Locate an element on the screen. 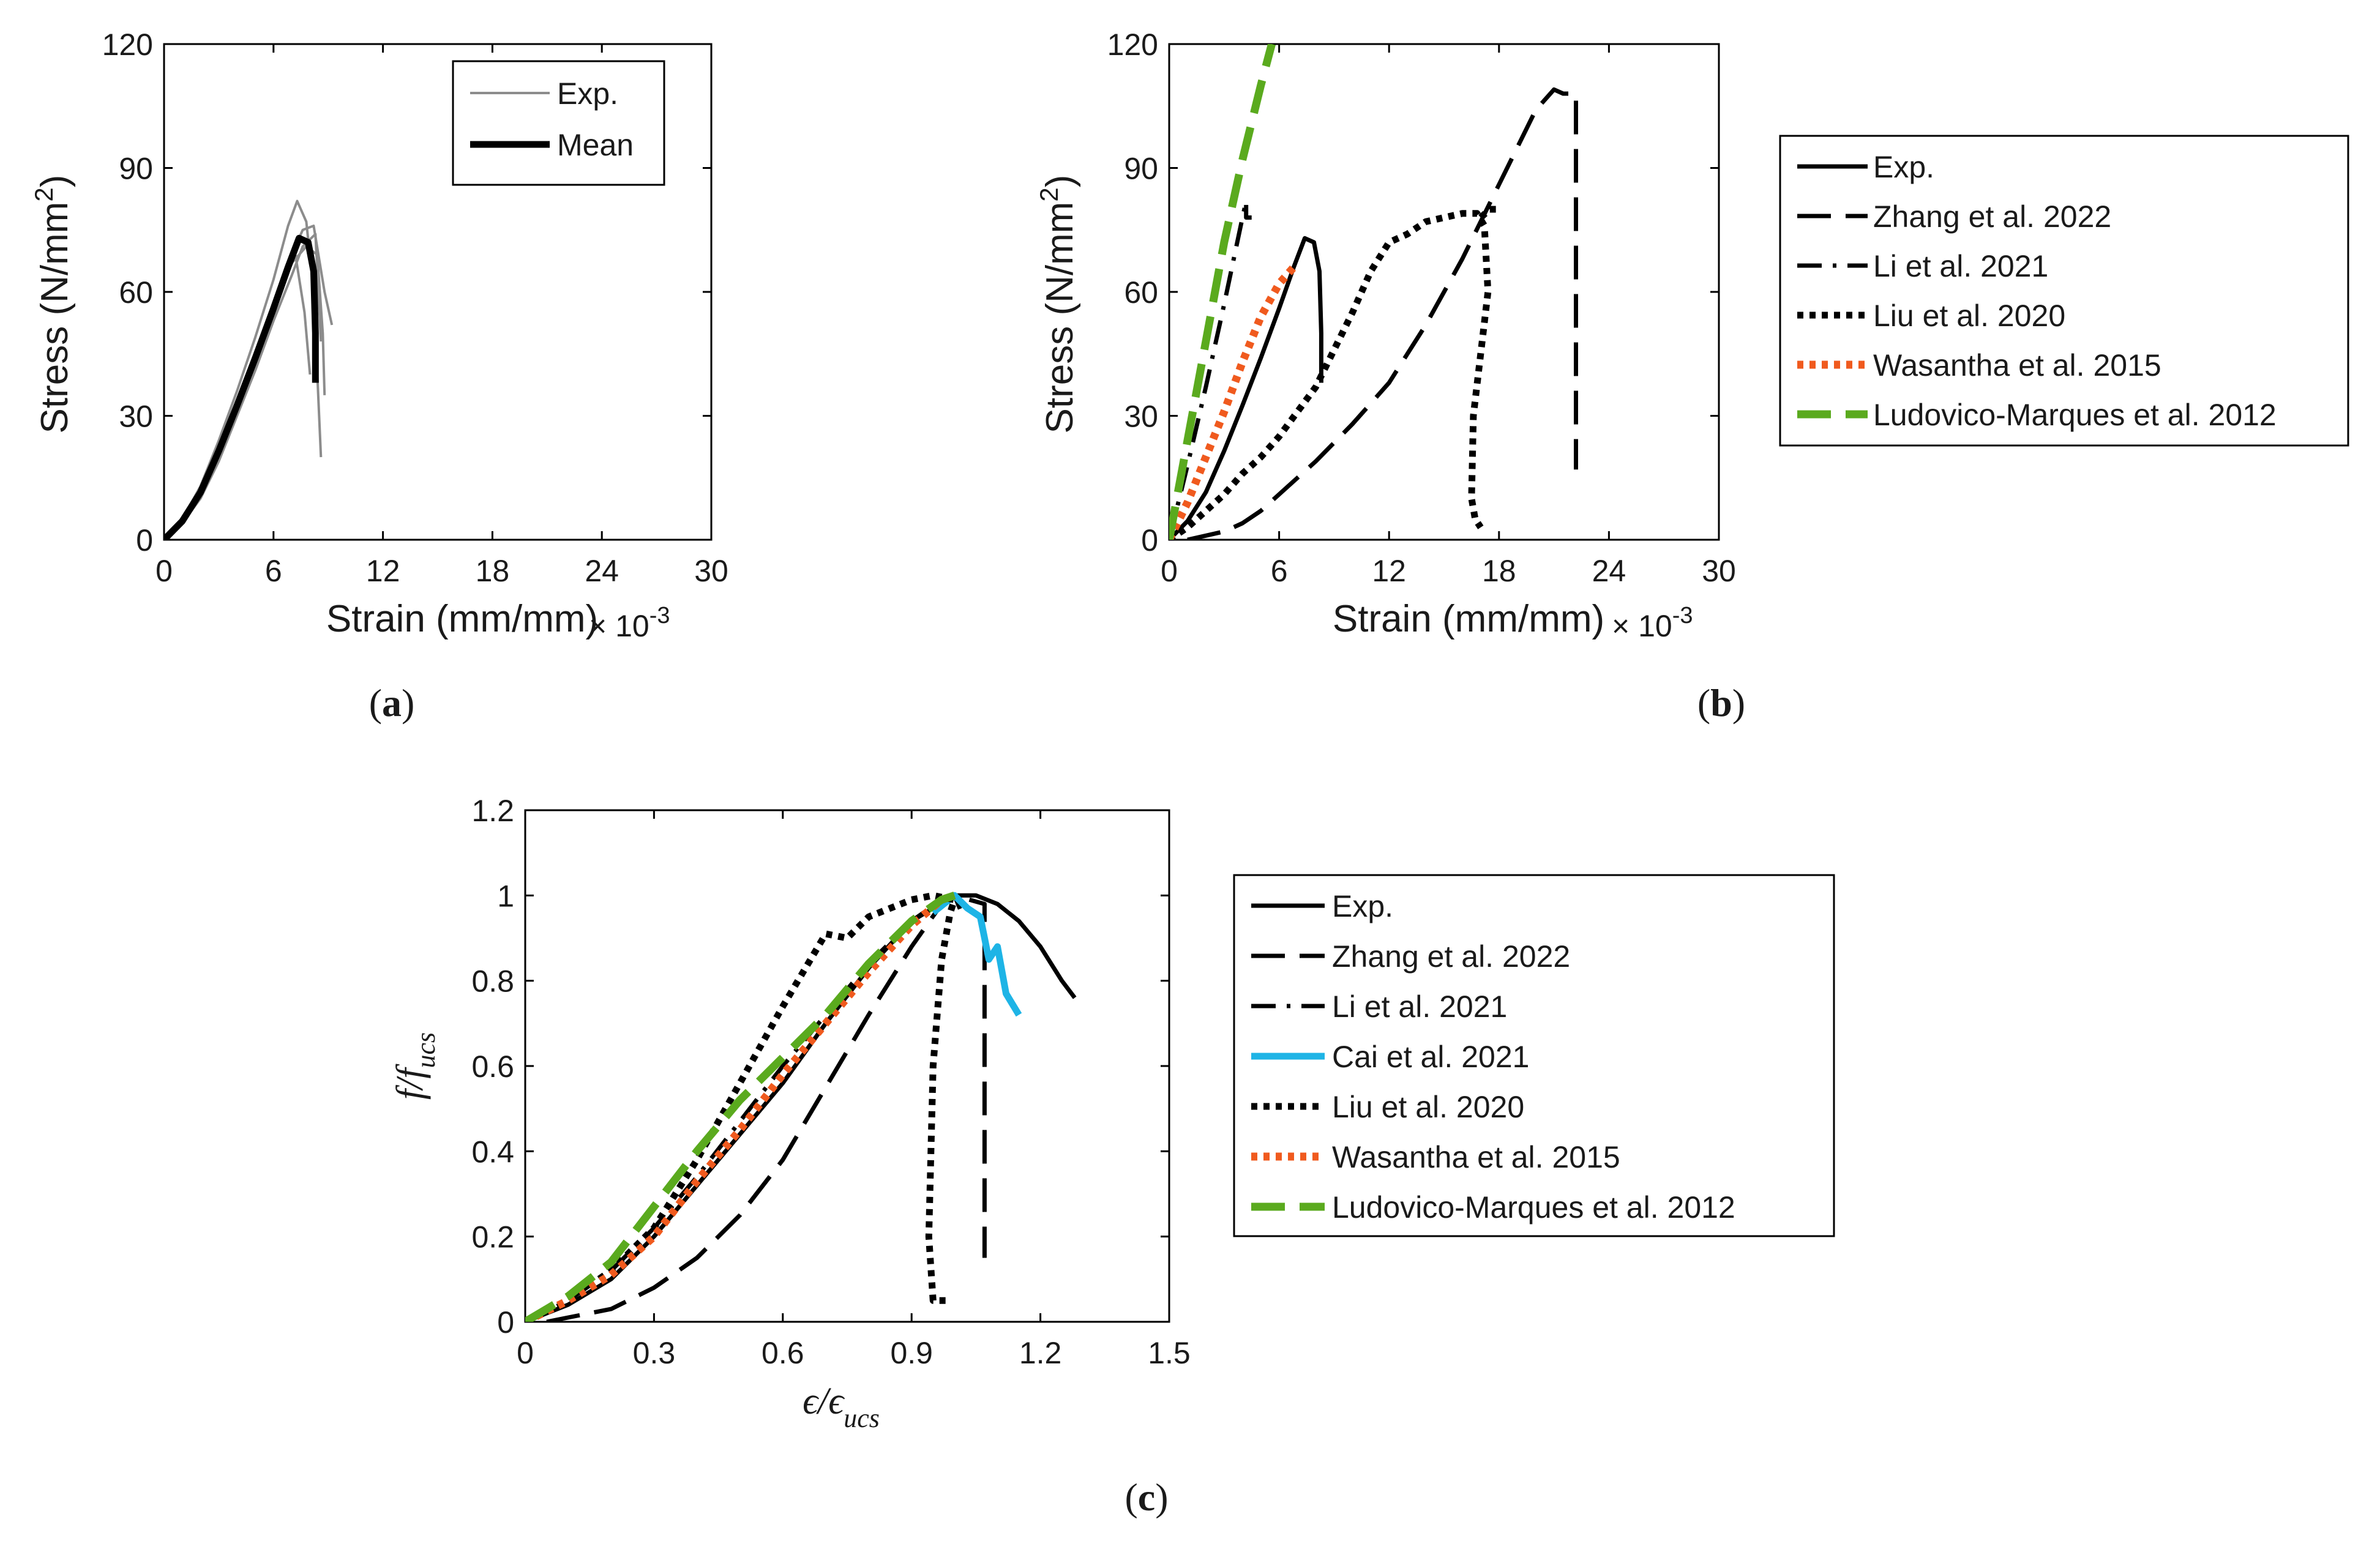 The image size is (2380, 1547). series-line-li-et-al-2021 is located at coordinates (745, 1107).